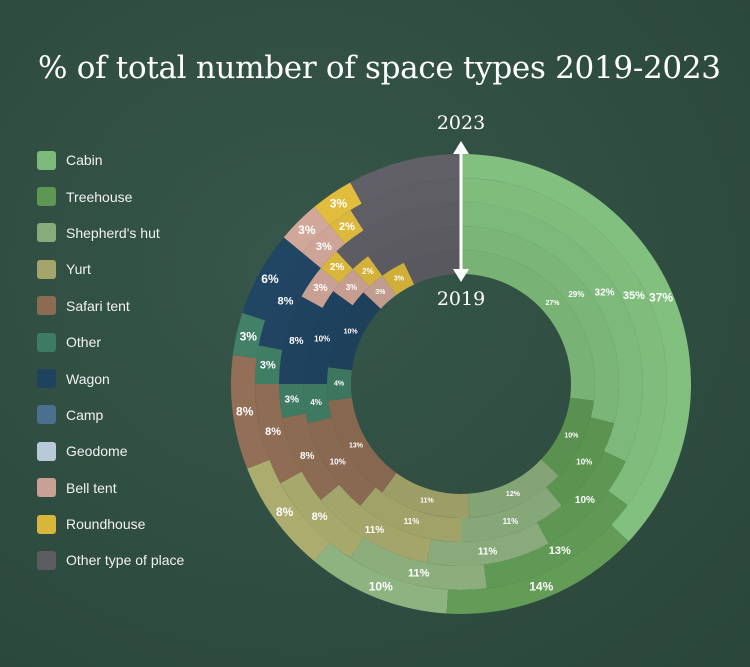  I want to click on segment-treehouse-2019, so click(567, 436).